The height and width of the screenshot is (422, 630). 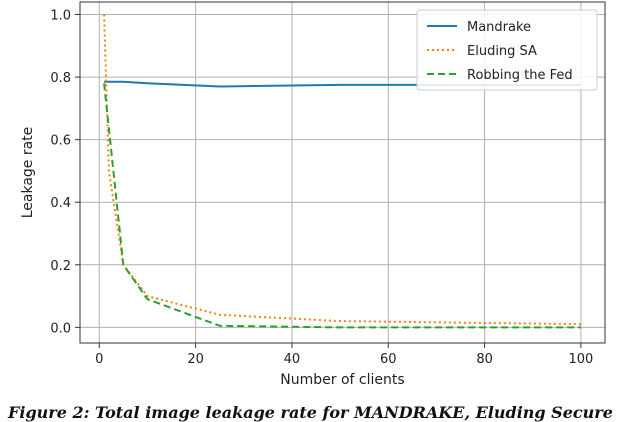 I want to click on y-tick-label: 1.0, so click(x=60, y=16).